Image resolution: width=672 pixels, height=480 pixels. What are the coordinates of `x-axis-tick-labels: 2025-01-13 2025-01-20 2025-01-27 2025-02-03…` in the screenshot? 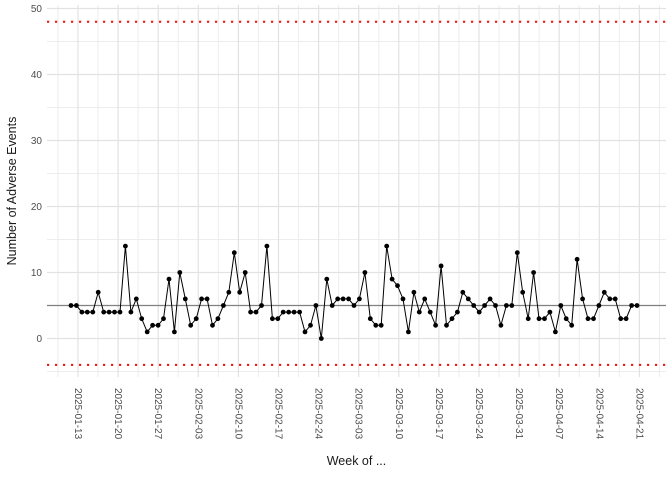 It's located at (358, 414).